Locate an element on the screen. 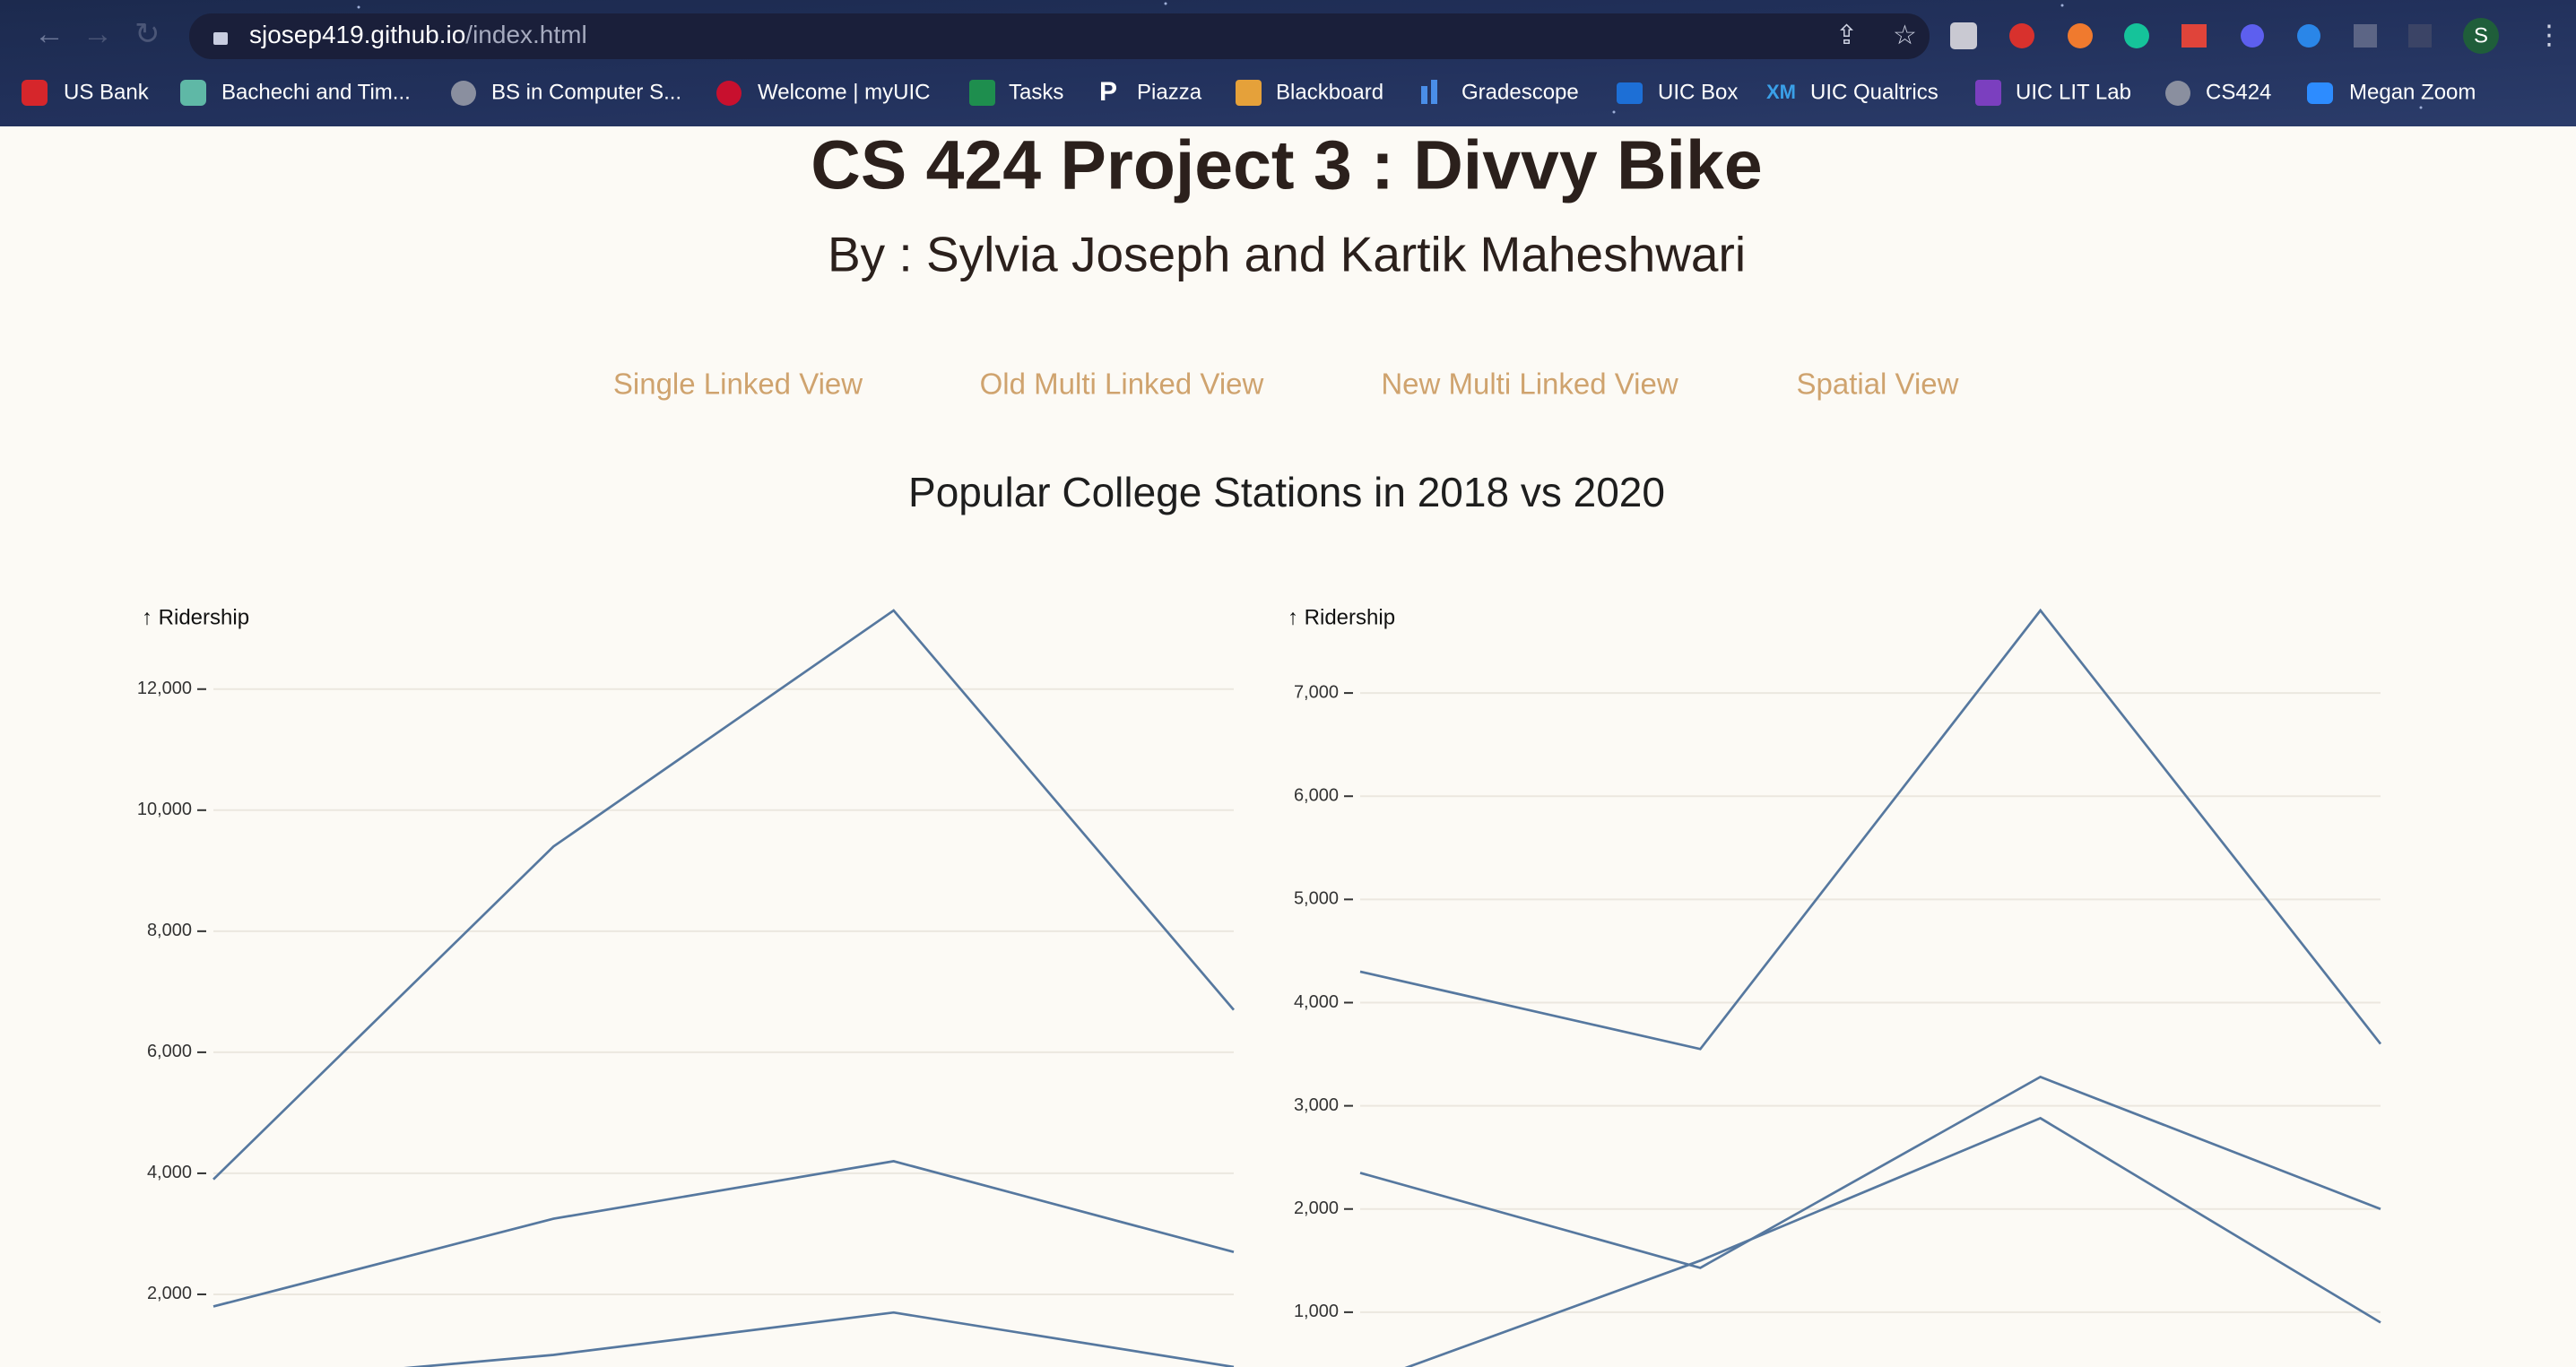 The height and width of the screenshot is (1367, 2576). bookmark: Welcome | myUIC is located at coordinates (844, 92).